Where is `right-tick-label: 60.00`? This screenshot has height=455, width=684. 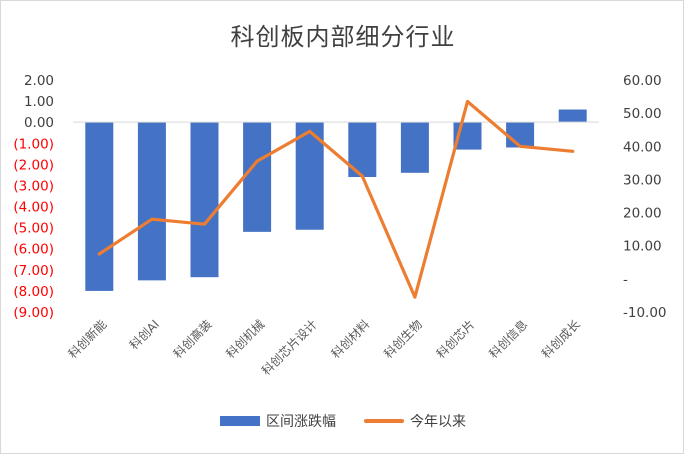
right-tick-label: 60.00 is located at coordinates (642, 81).